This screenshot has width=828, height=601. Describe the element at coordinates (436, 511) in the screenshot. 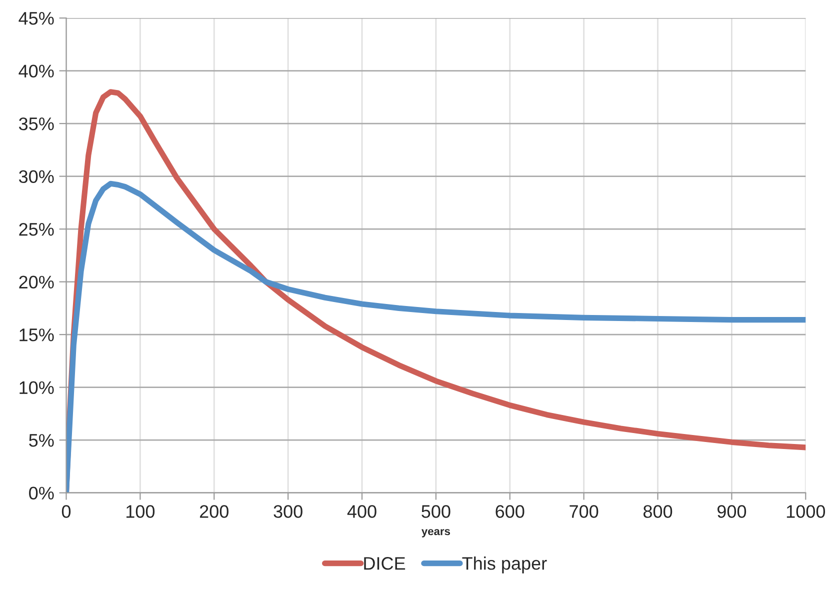

I see `x-tick-label: 500` at that location.